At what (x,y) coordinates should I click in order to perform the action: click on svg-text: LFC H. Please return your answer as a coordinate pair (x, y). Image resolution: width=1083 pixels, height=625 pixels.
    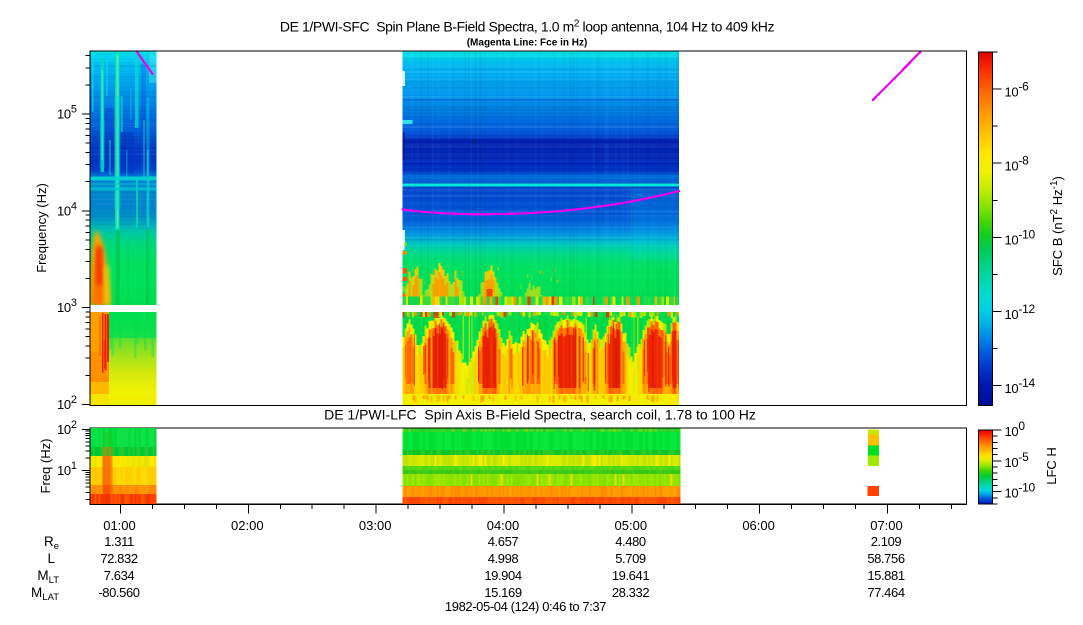
    Looking at the image, I should click on (1051, 466).